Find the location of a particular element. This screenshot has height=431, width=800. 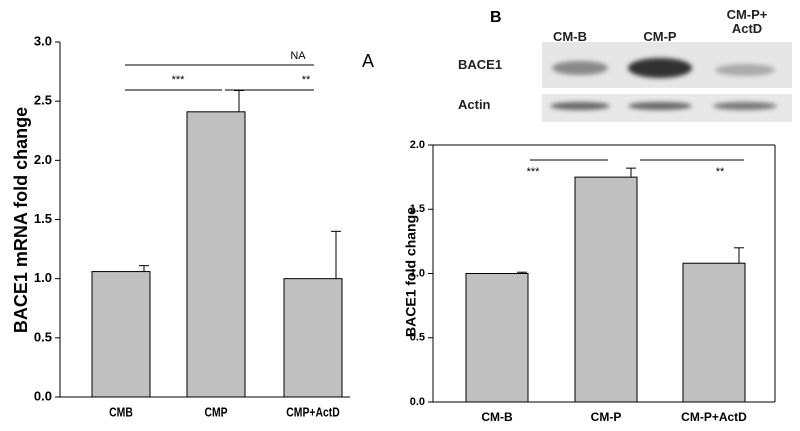

y-tick-label: 2.5 is located at coordinates (43, 100).